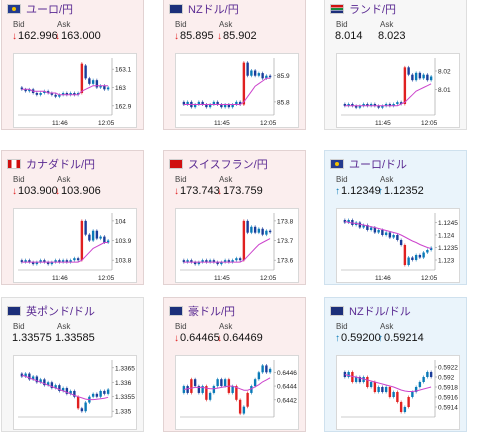  Describe the element at coordinates (237, 245) in the screenshot. I see `mini-chart: 173.8 173.7 173.6 11:45 12:05` at that location.